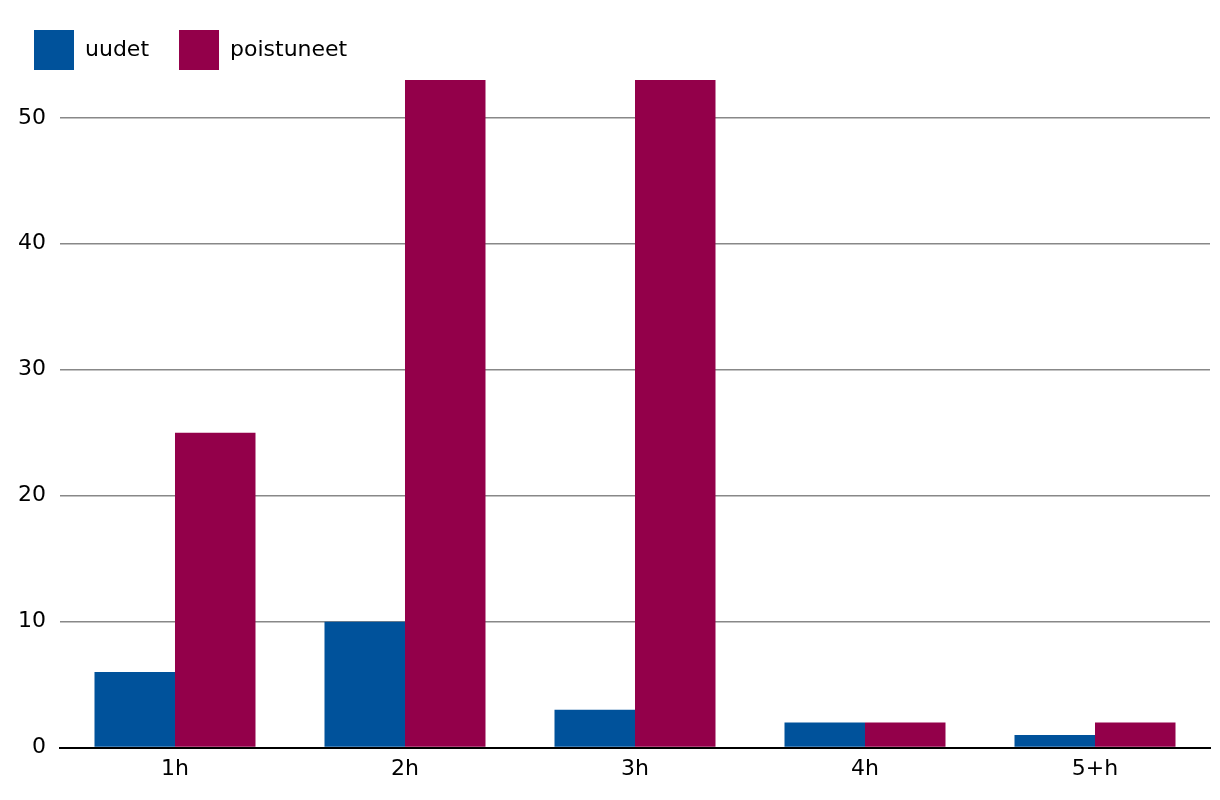  What do you see at coordinates (31, 116) in the screenshot?
I see `y-tick-label: 50` at bounding box center [31, 116].